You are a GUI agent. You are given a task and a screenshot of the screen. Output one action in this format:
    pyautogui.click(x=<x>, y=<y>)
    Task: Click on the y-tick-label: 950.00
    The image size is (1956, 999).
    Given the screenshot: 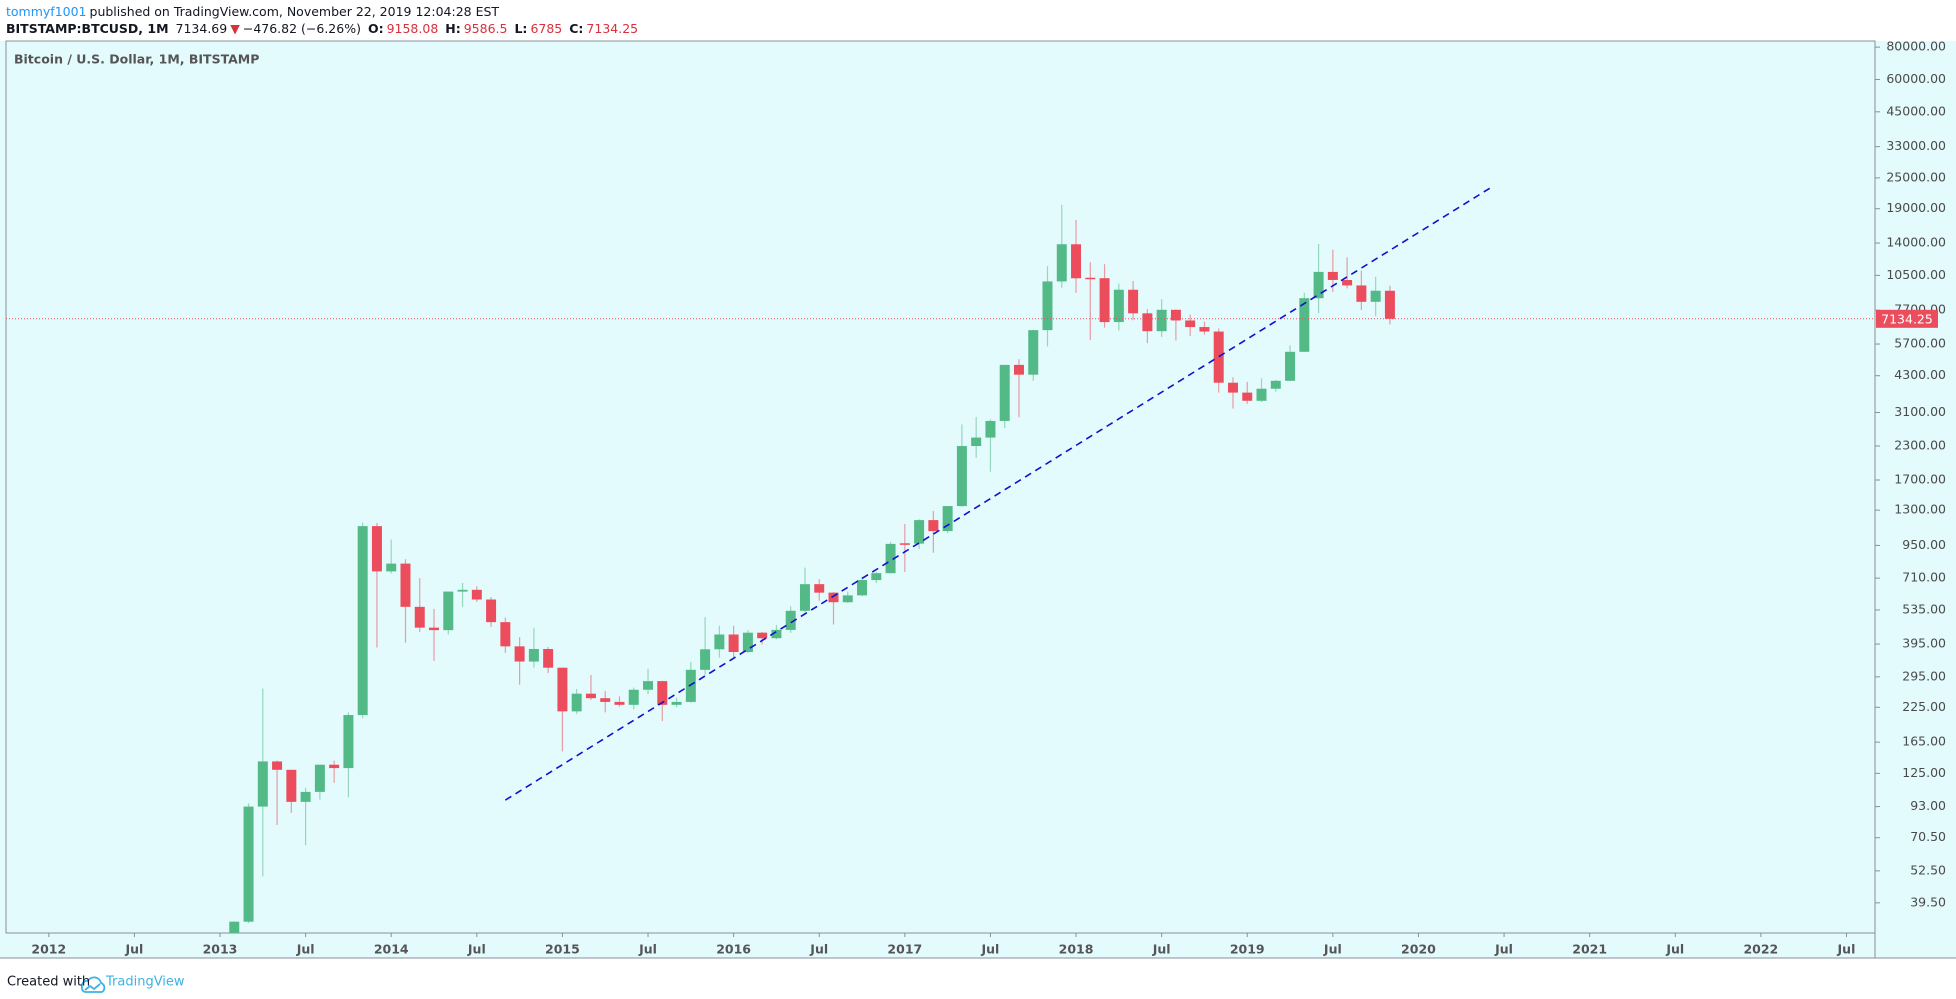 What is the action you would take?
    pyautogui.click(x=1924, y=544)
    